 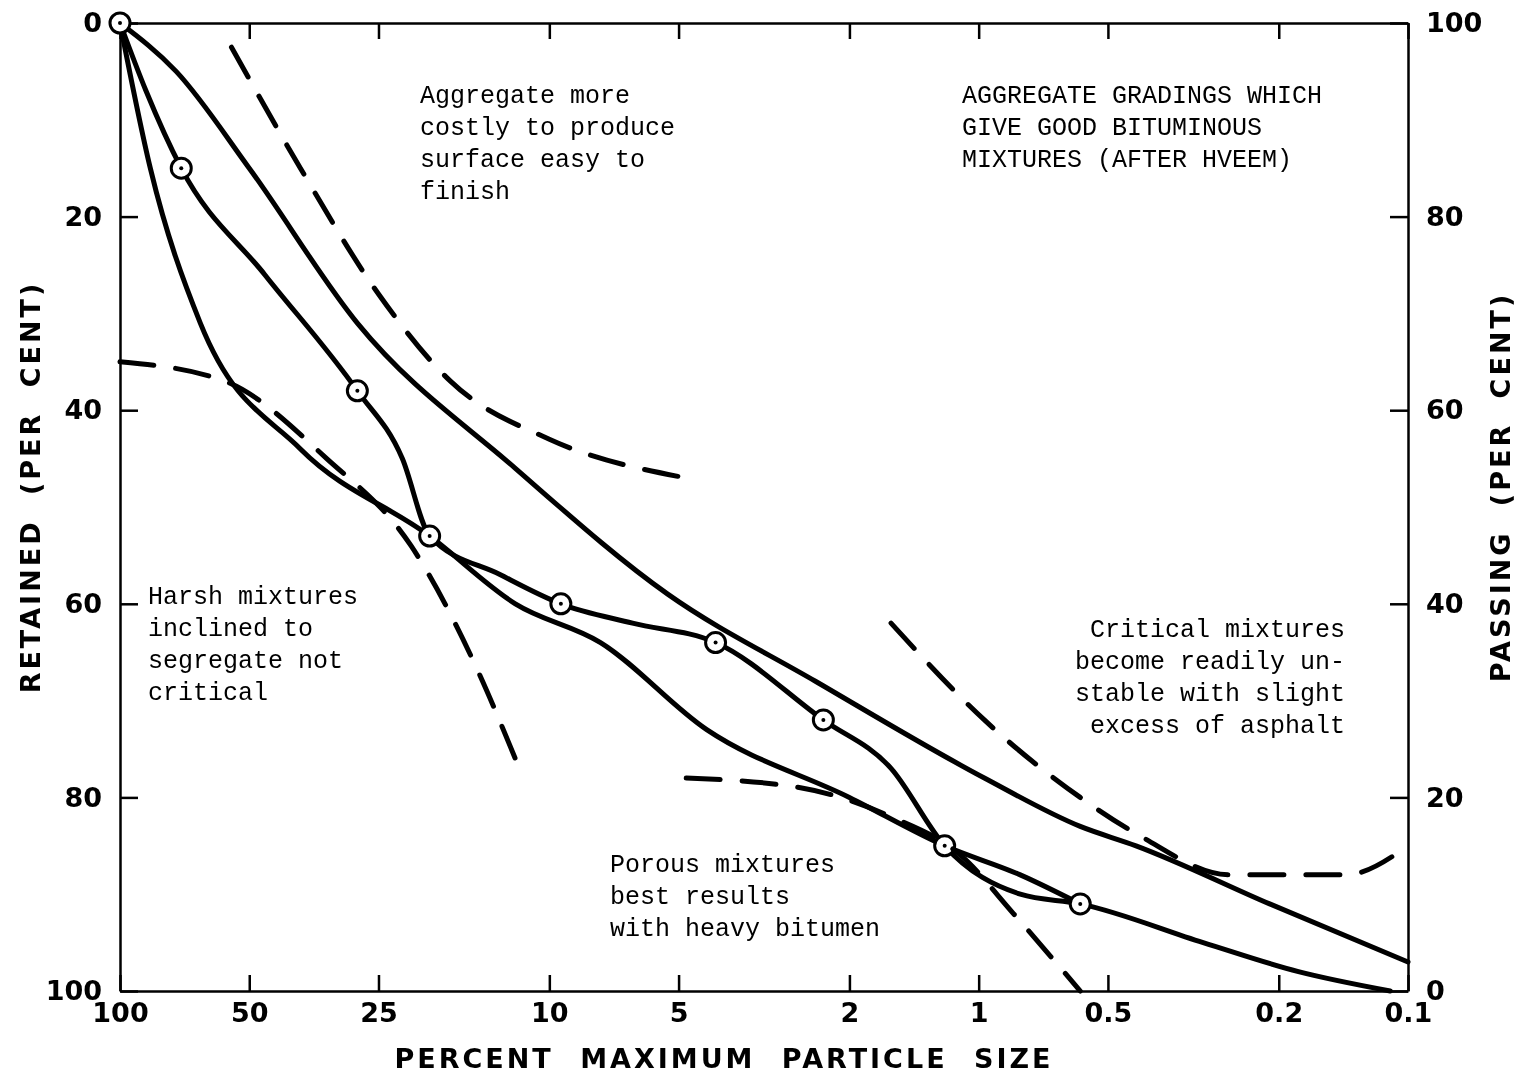 I want to click on x-tick-label: 0.5, so click(x=1108, y=1013).